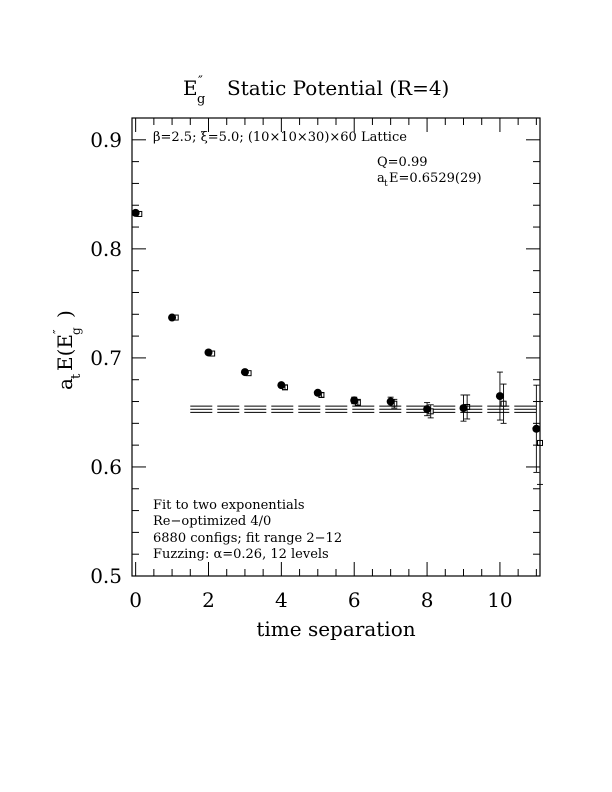 The height and width of the screenshot is (792, 612). I want to click on fit-energy-value: E=0.6529(29), so click(435, 178).